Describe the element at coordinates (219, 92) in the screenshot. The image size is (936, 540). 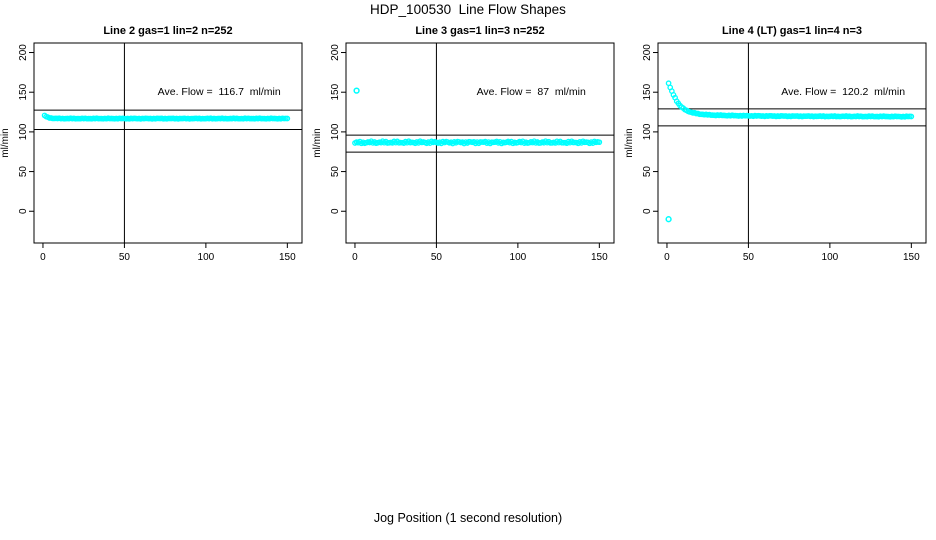
I see `ave-flow-annotation: Ave. Flow = 116.7 ml/min` at that location.